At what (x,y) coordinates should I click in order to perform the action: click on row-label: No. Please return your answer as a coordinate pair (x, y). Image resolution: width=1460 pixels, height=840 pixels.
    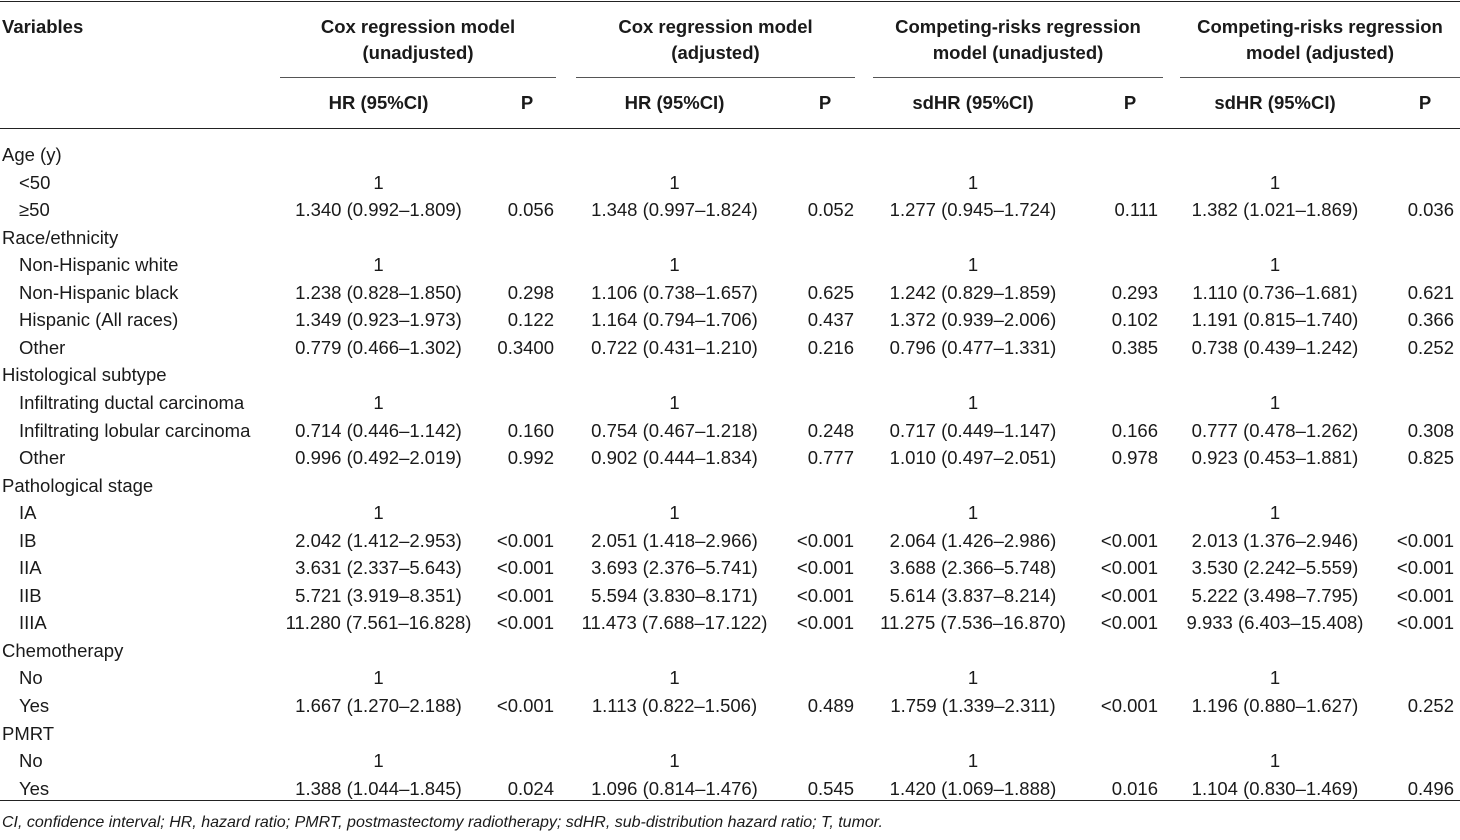
    Looking at the image, I should click on (31, 761).